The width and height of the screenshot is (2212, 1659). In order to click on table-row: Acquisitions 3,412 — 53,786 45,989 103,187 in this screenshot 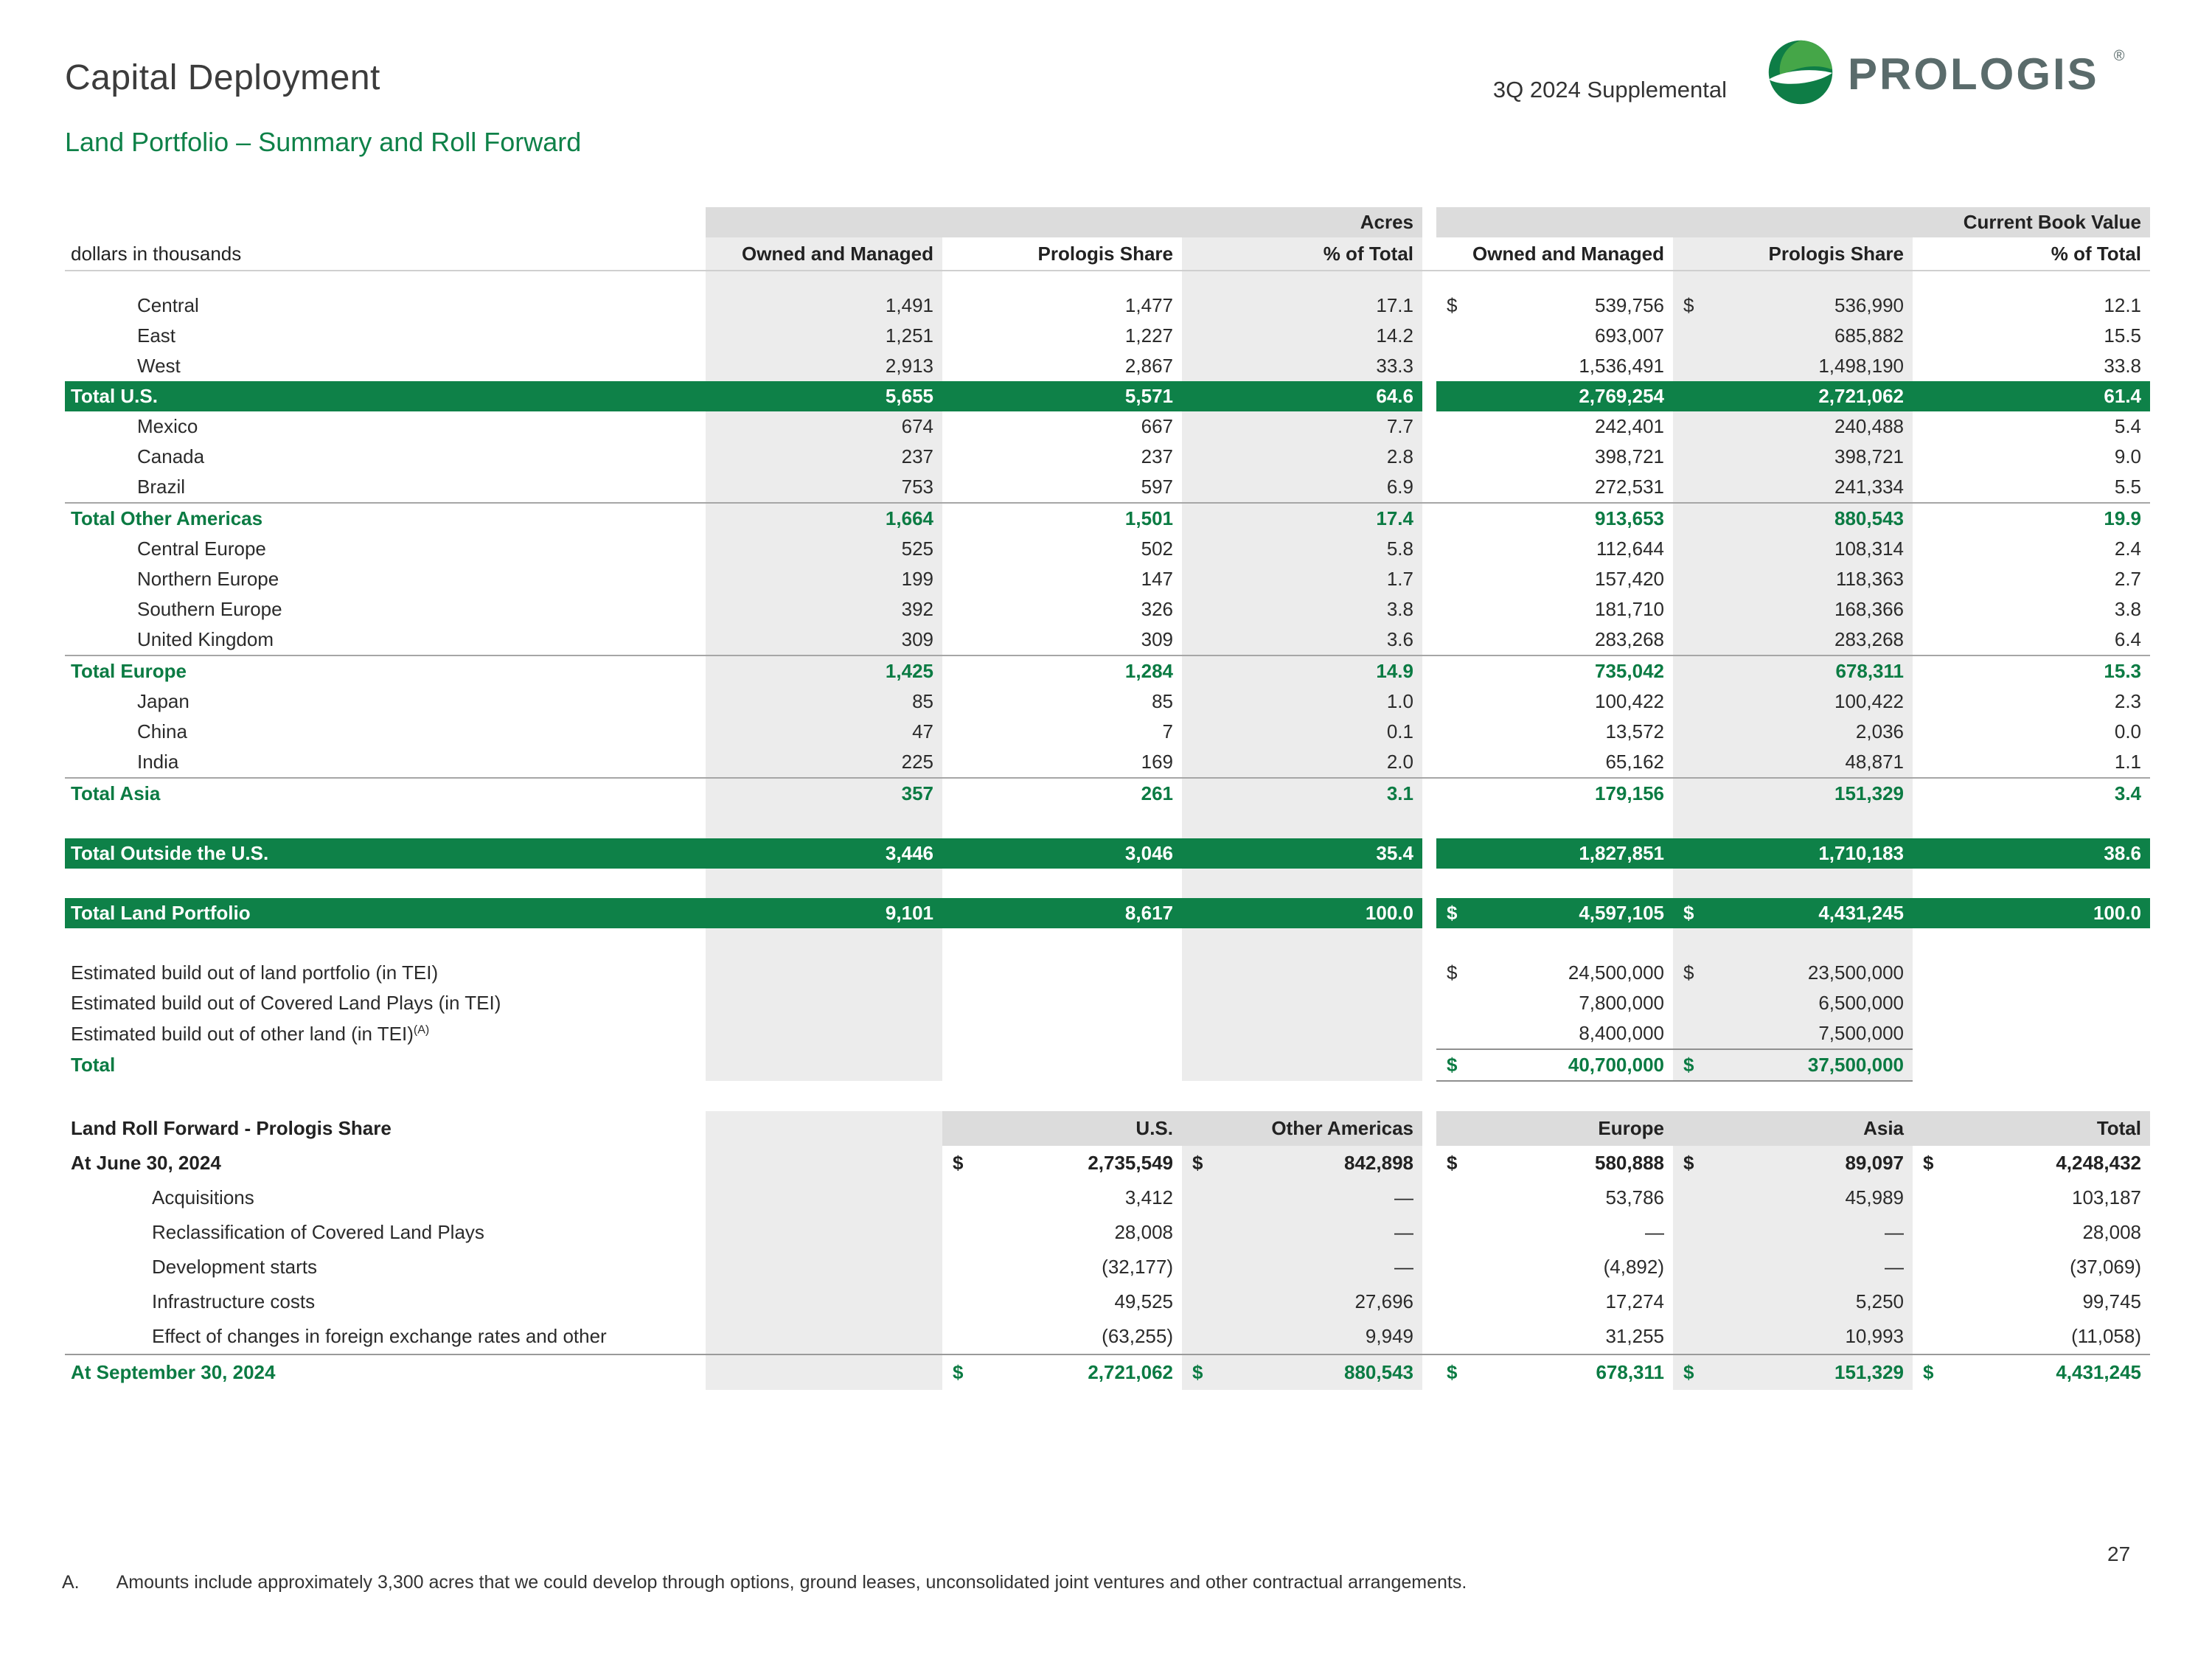, I will do `click(1107, 1197)`.